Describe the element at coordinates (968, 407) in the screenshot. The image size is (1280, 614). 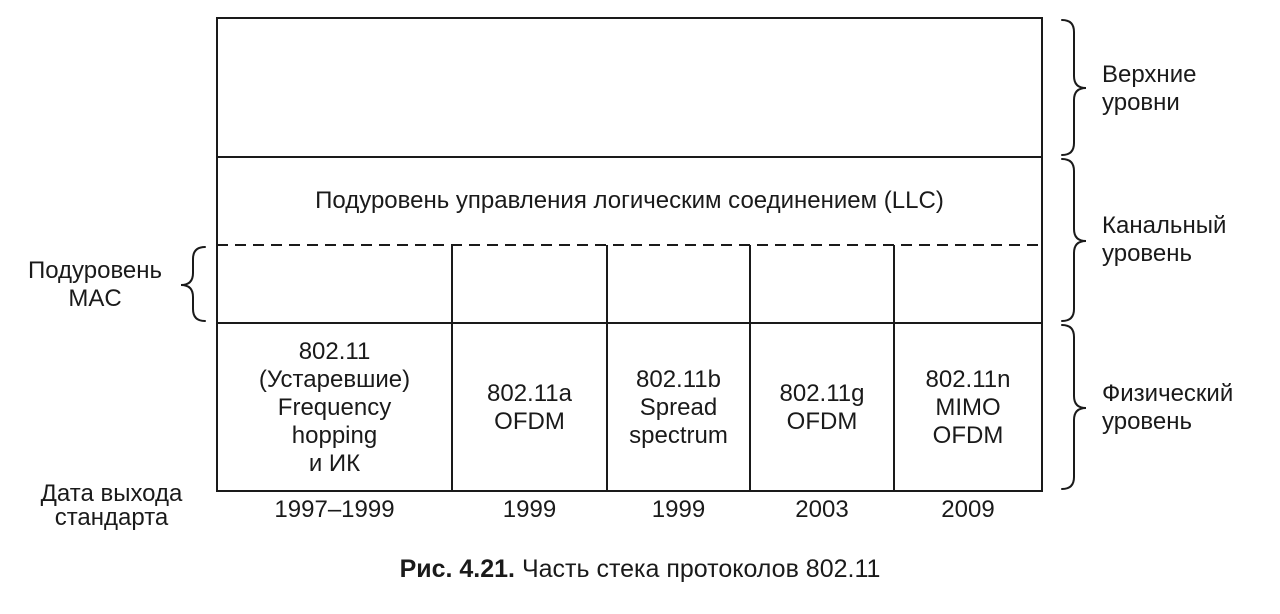
I see `standard-cell-80211n: 802.11n MIMO OFDM` at that location.